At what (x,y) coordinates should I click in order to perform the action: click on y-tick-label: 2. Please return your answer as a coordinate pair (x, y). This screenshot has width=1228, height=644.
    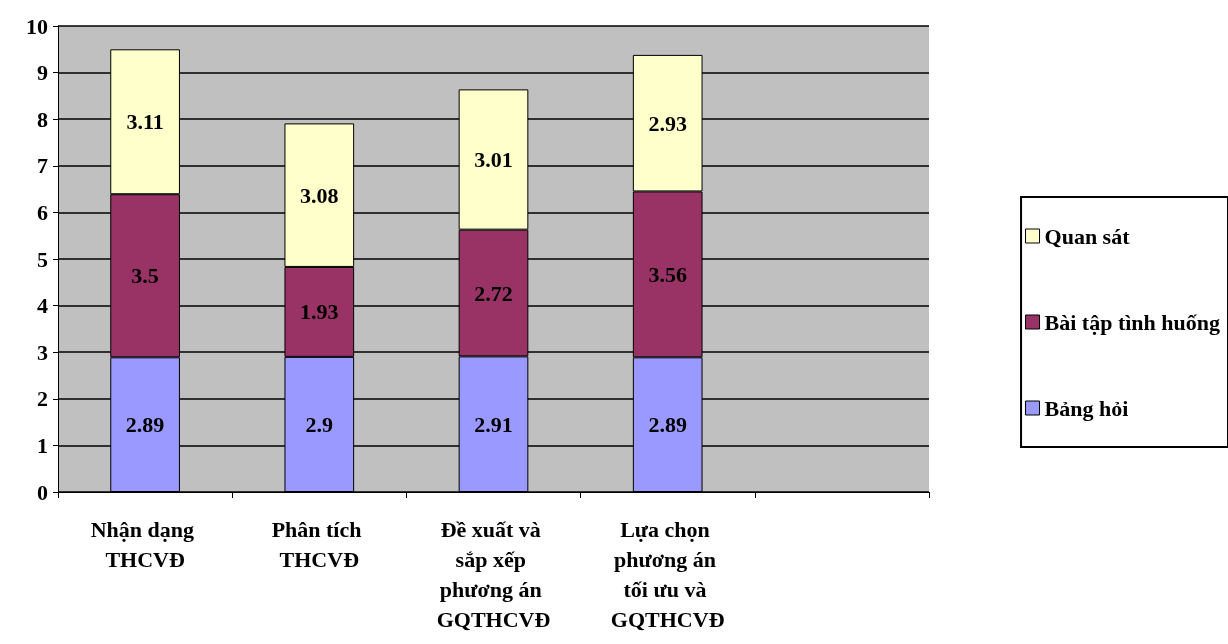
    Looking at the image, I should click on (42, 399).